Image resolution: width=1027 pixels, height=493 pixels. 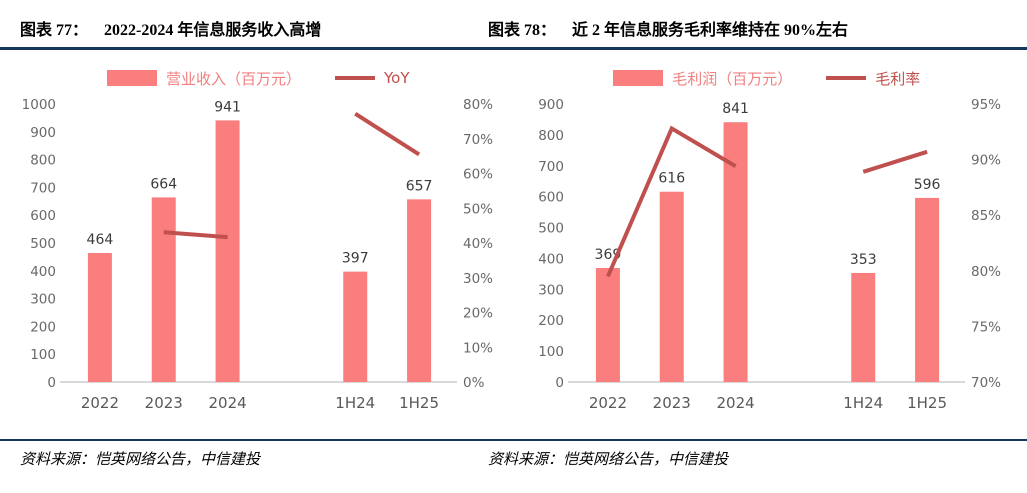 I want to click on svg-text: 40%, so click(x=478, y=244).